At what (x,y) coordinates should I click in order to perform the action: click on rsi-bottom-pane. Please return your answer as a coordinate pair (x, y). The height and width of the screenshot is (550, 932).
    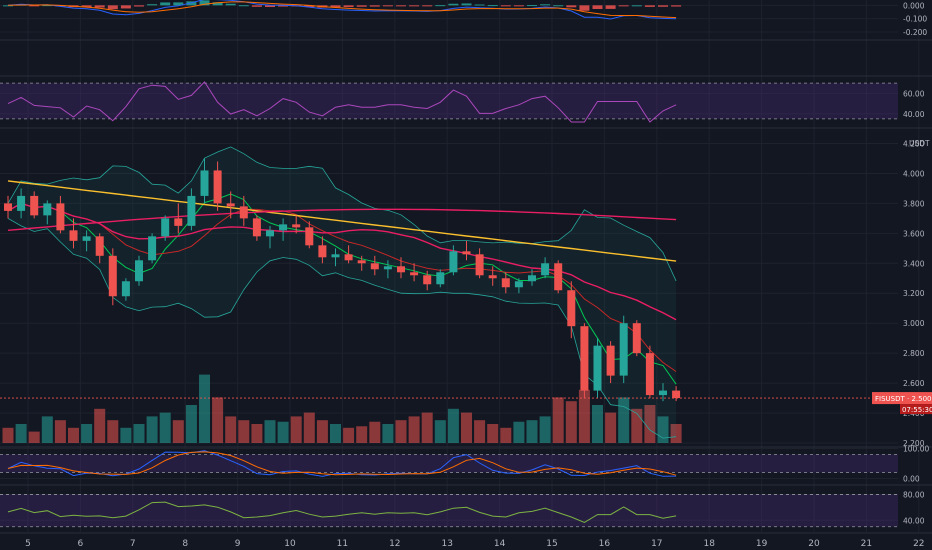
    Looking at the image, I should click on (342, 512).